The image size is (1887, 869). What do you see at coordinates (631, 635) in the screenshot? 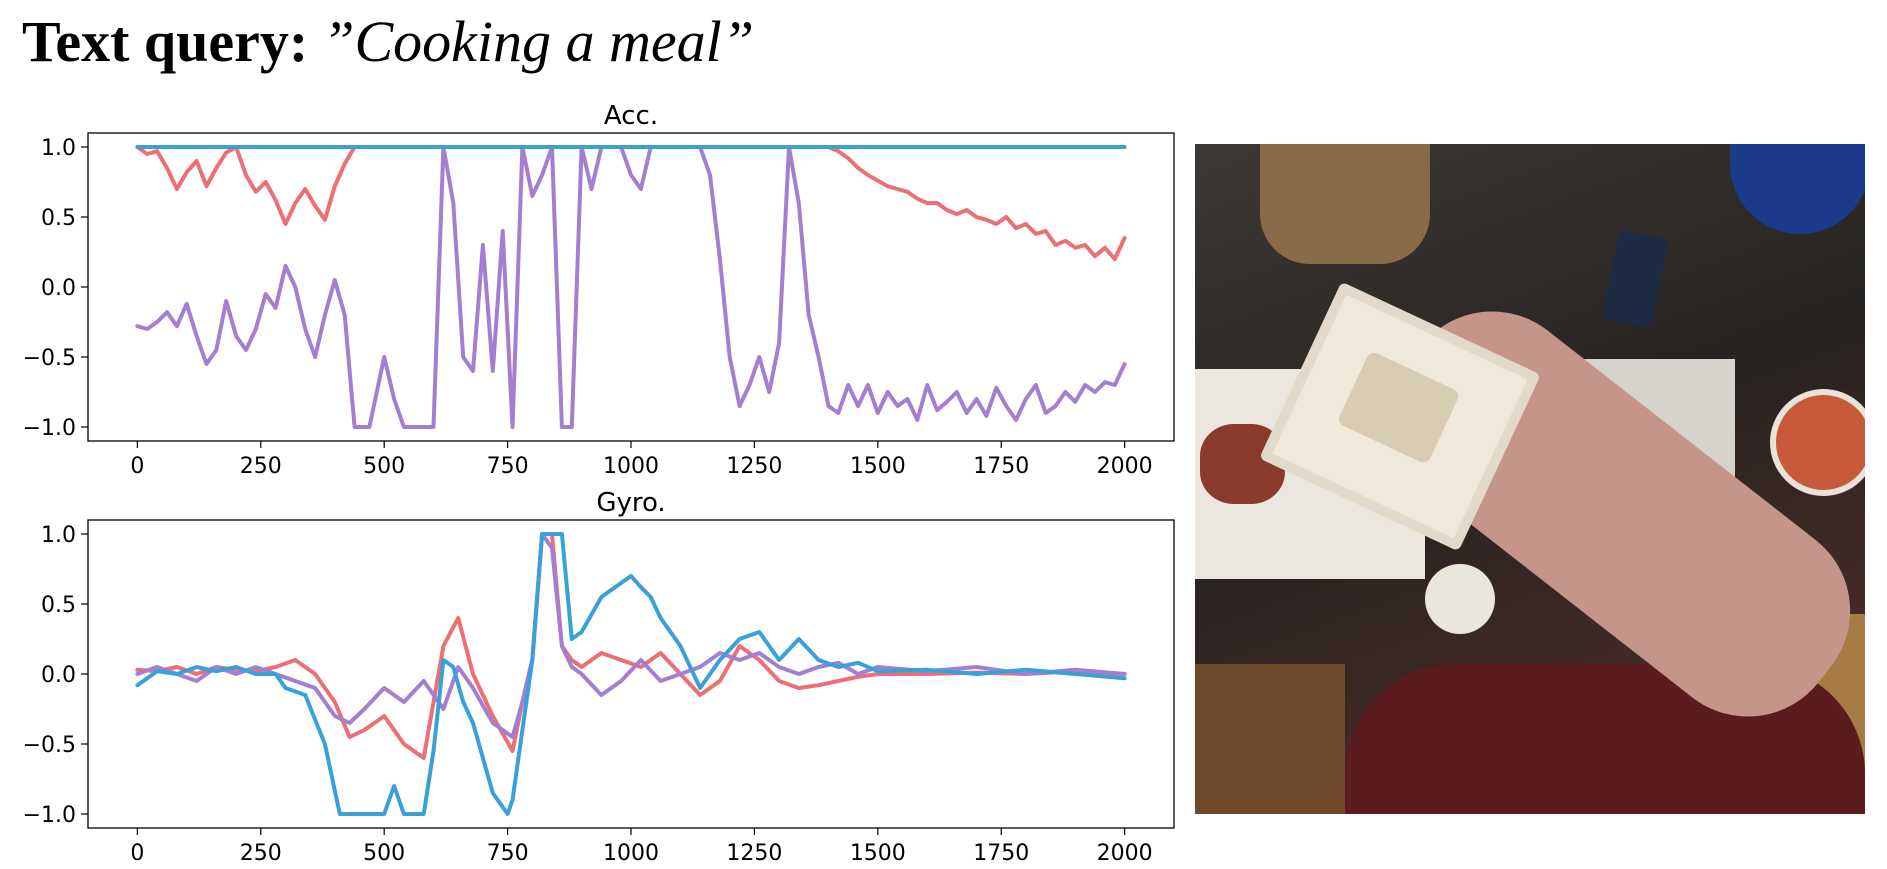
I see `series-line-purple` at bounding box center [631, 635].